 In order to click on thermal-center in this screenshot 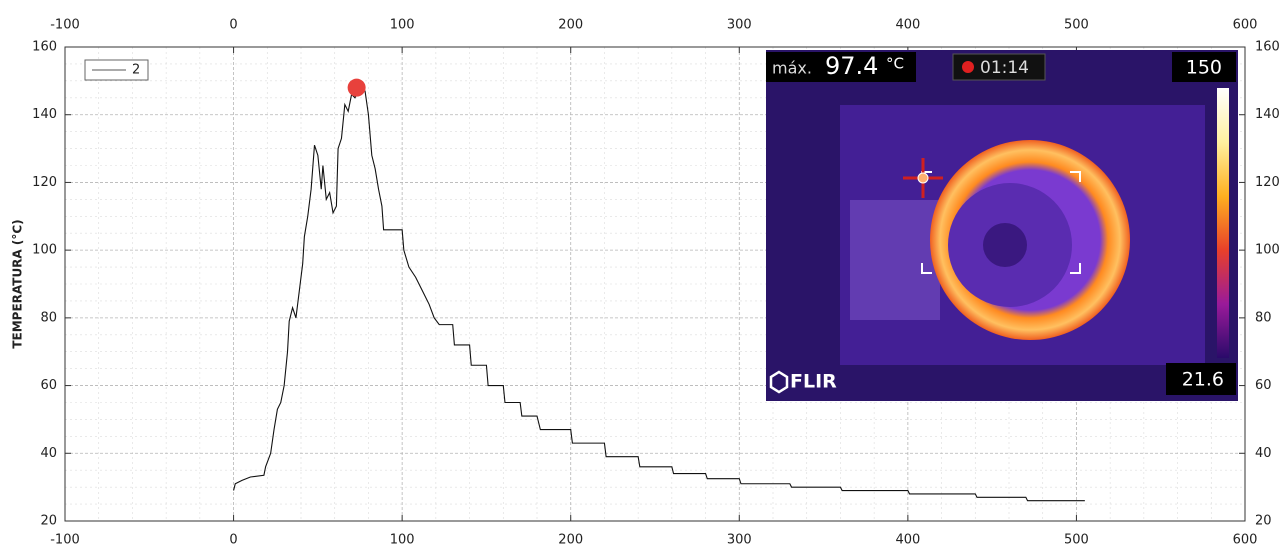, I will do `click(1005, 245)`.